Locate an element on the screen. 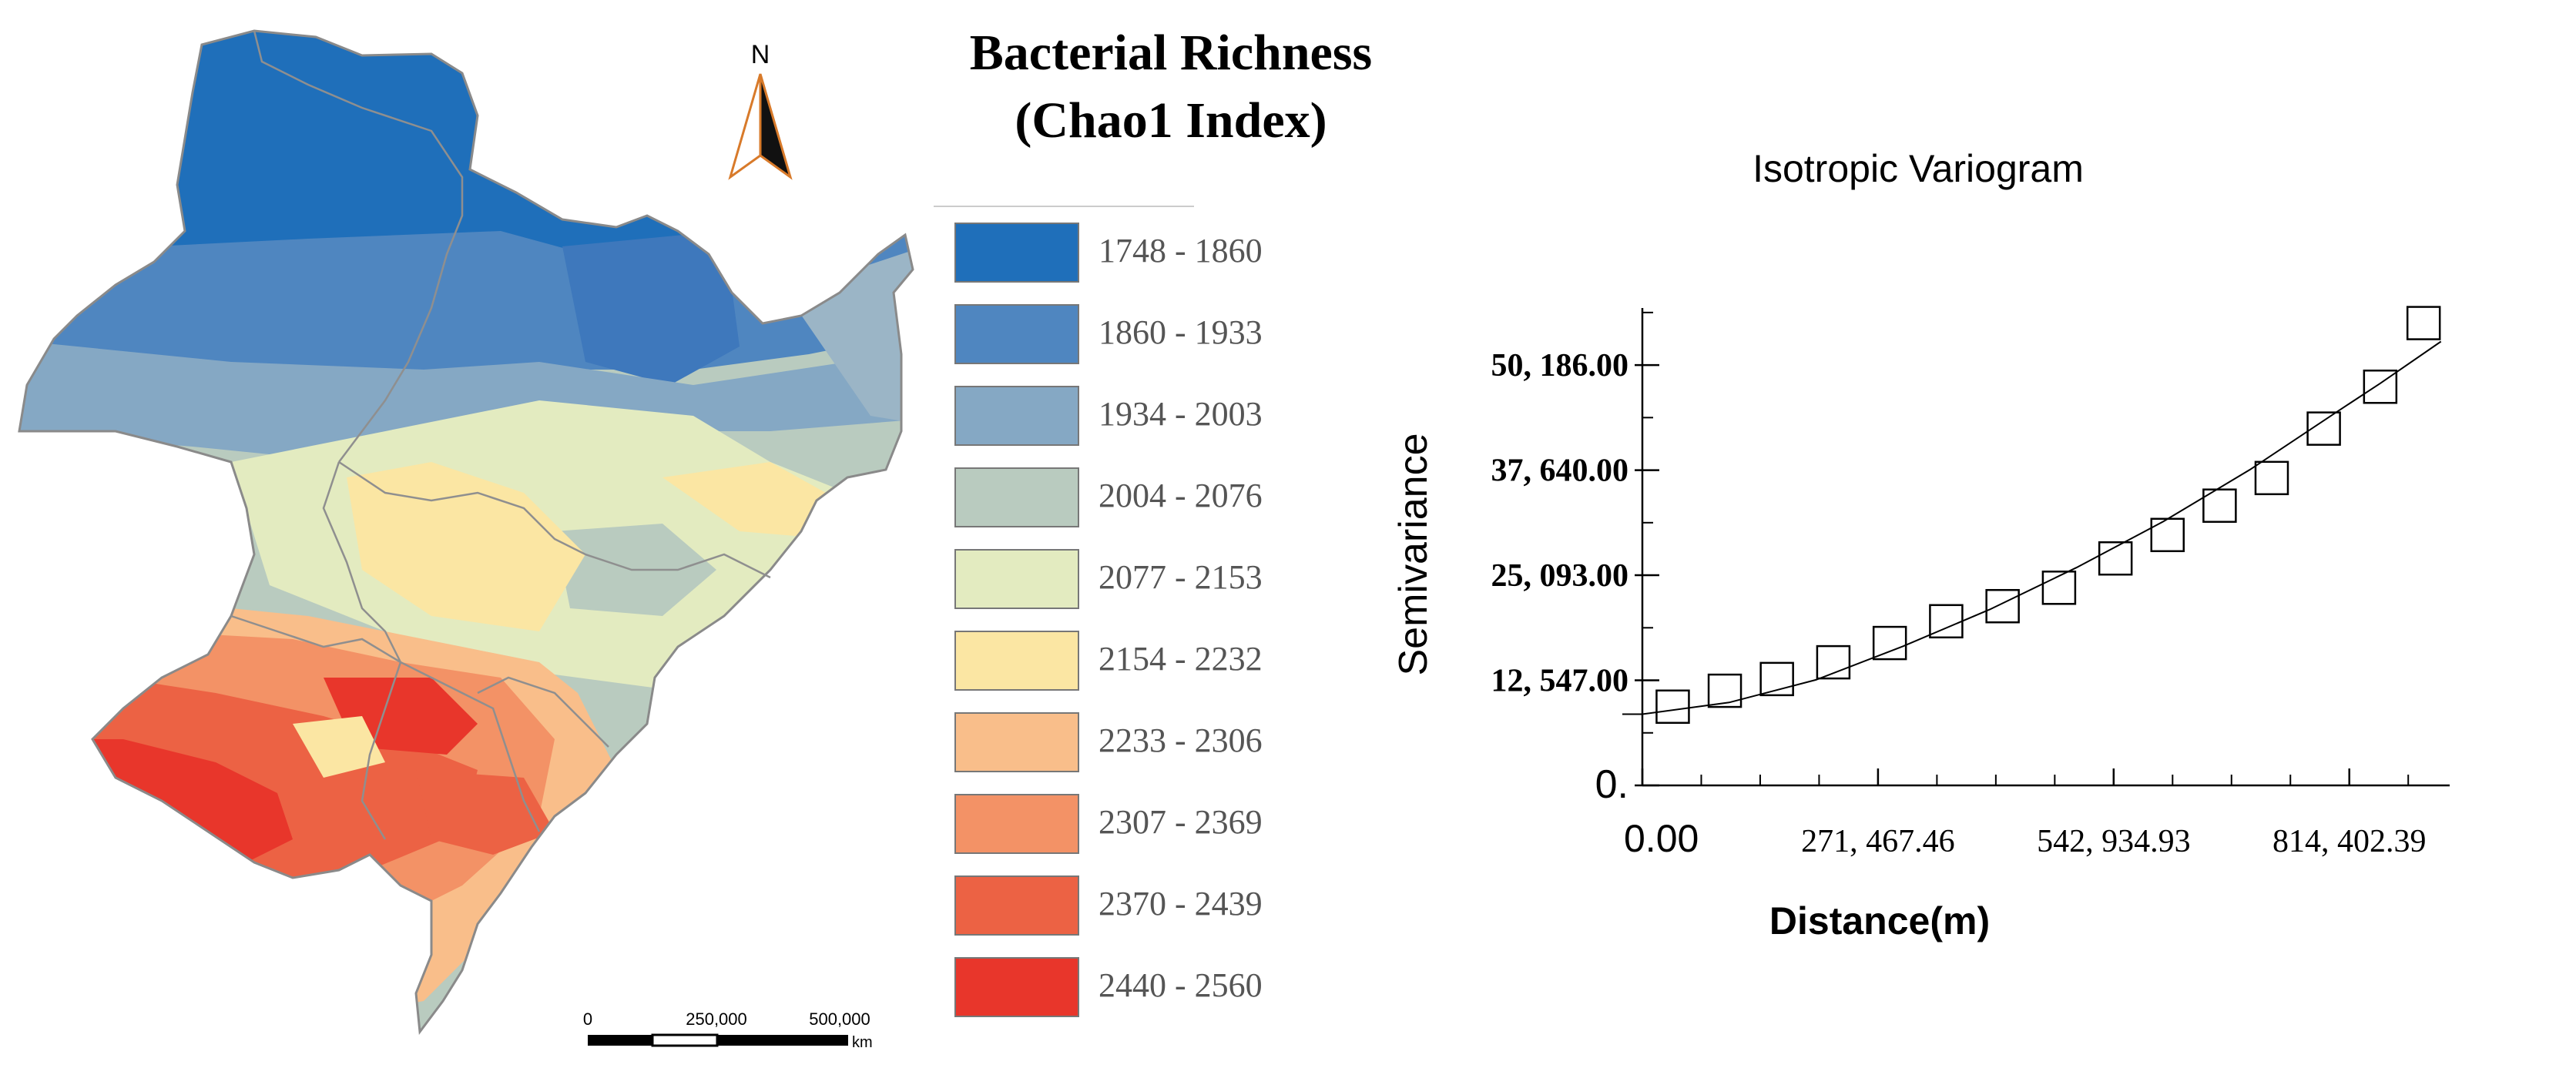 The width and height of the screenshot is (2576, 1078). scale-label-0: 0 is located at coordinates (587, 1019).